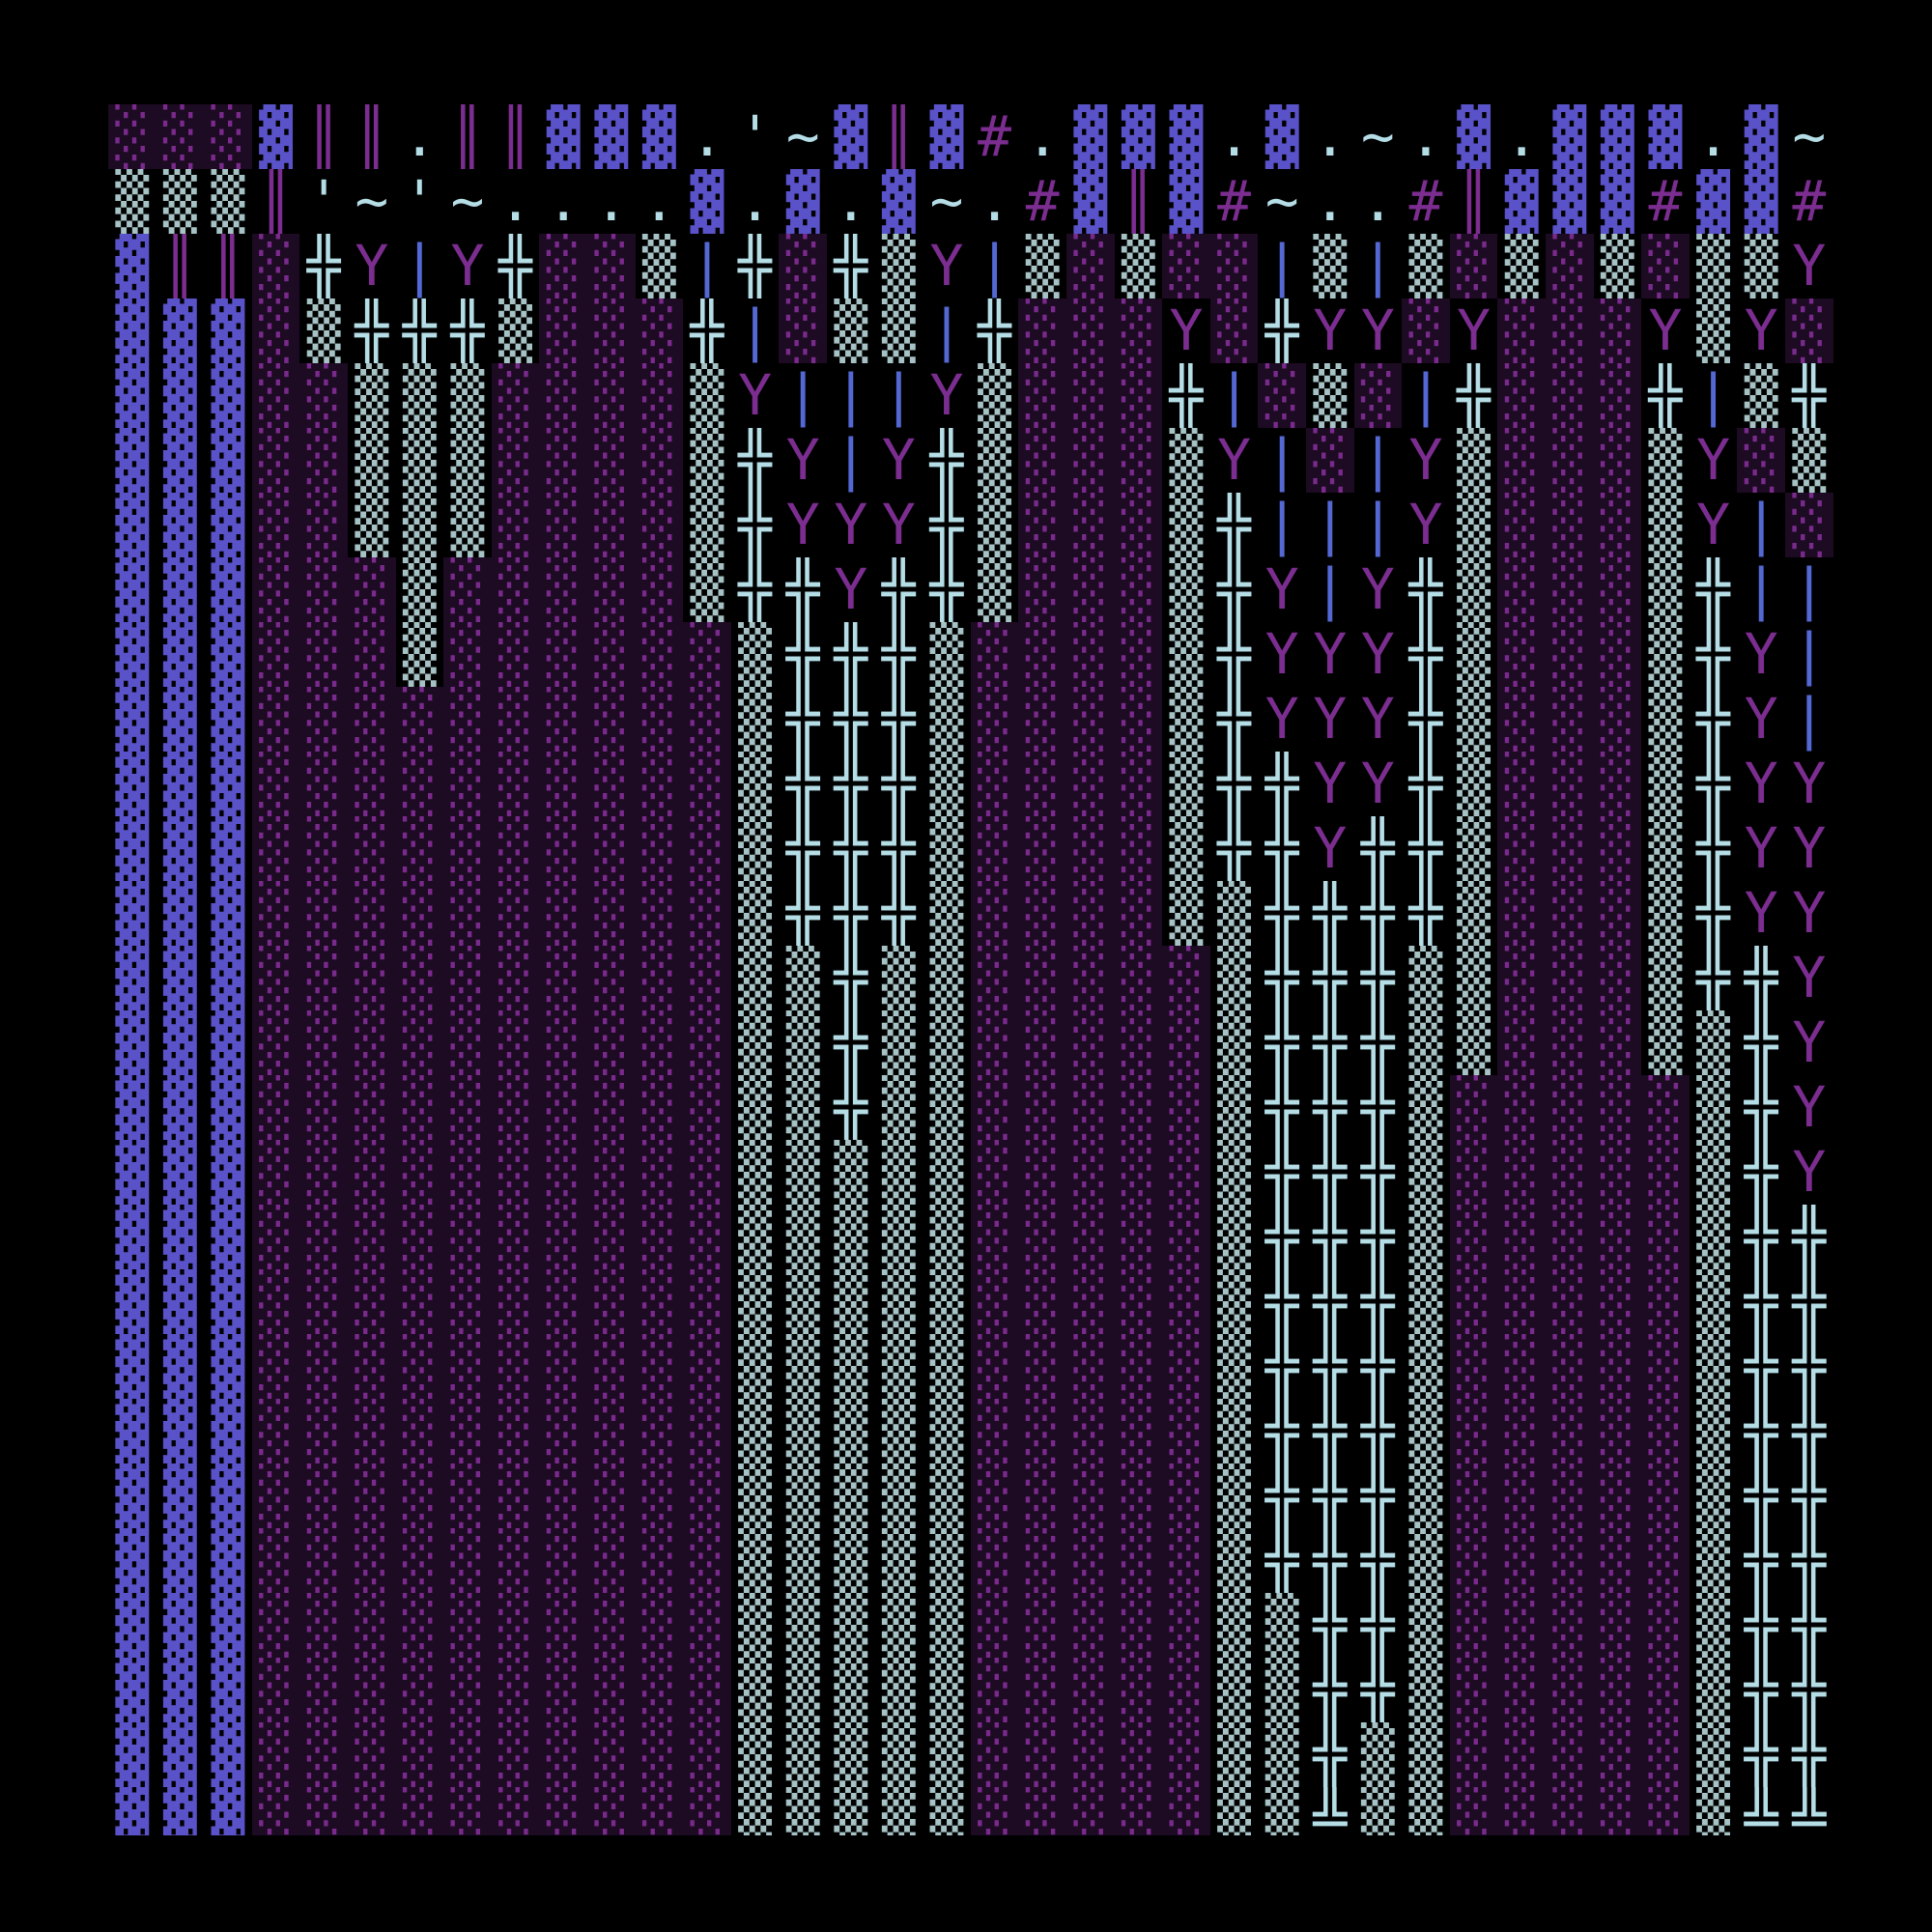  I want to click on tile: #, so click(1042, 201).